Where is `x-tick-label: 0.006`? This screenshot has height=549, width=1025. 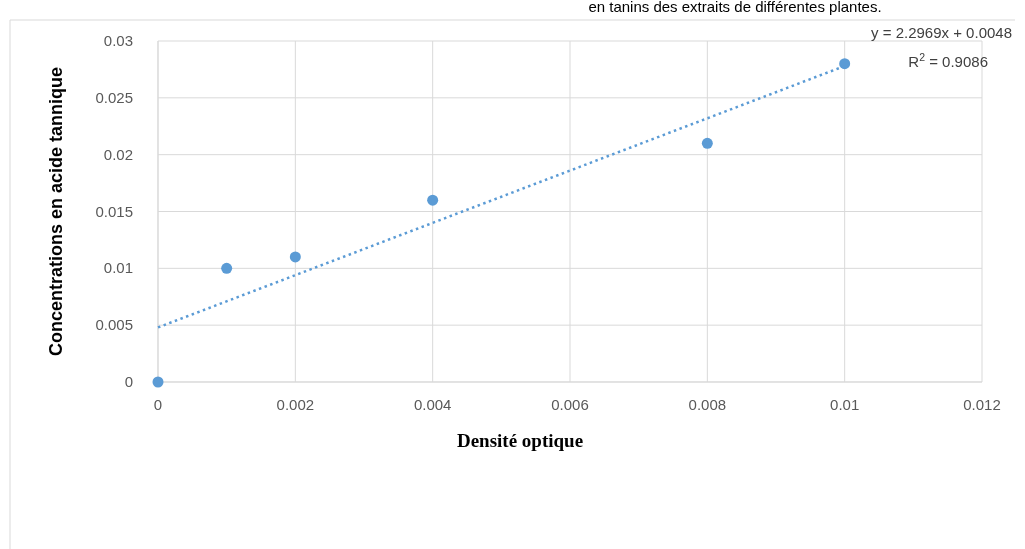
x-tick-label: 0.006 is located at coordinates (570, 404).